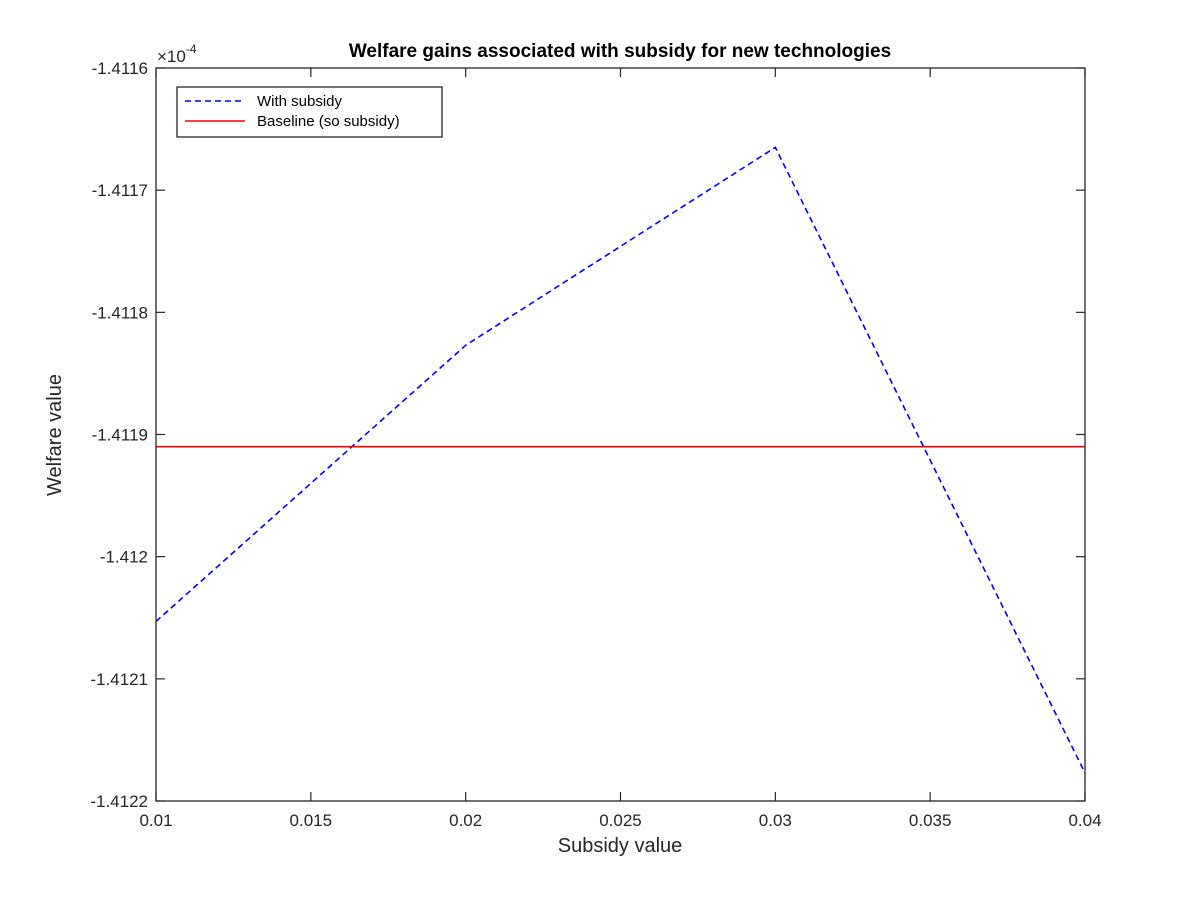  Describe the element at coordinates (620, 846) in the screenshot. I see `x-axis-label: Subsidy value` at that location.